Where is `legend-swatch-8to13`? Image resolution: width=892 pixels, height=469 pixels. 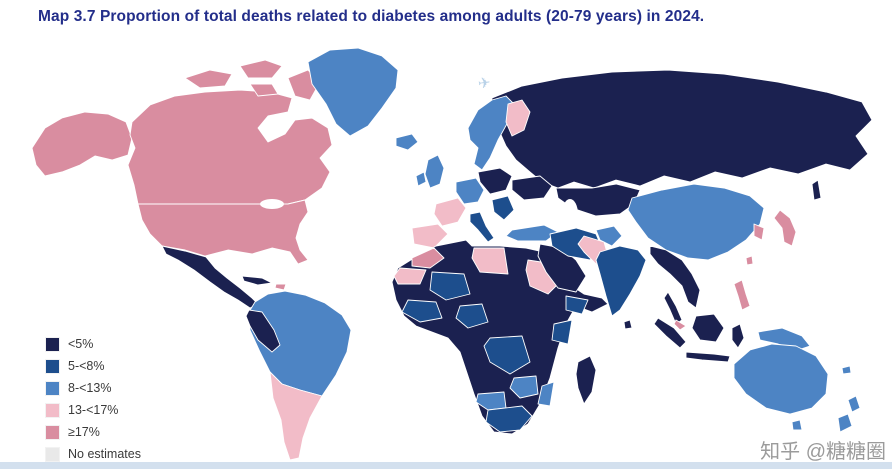 legend-swatch-8to13 is located at coordinates (52, 388).